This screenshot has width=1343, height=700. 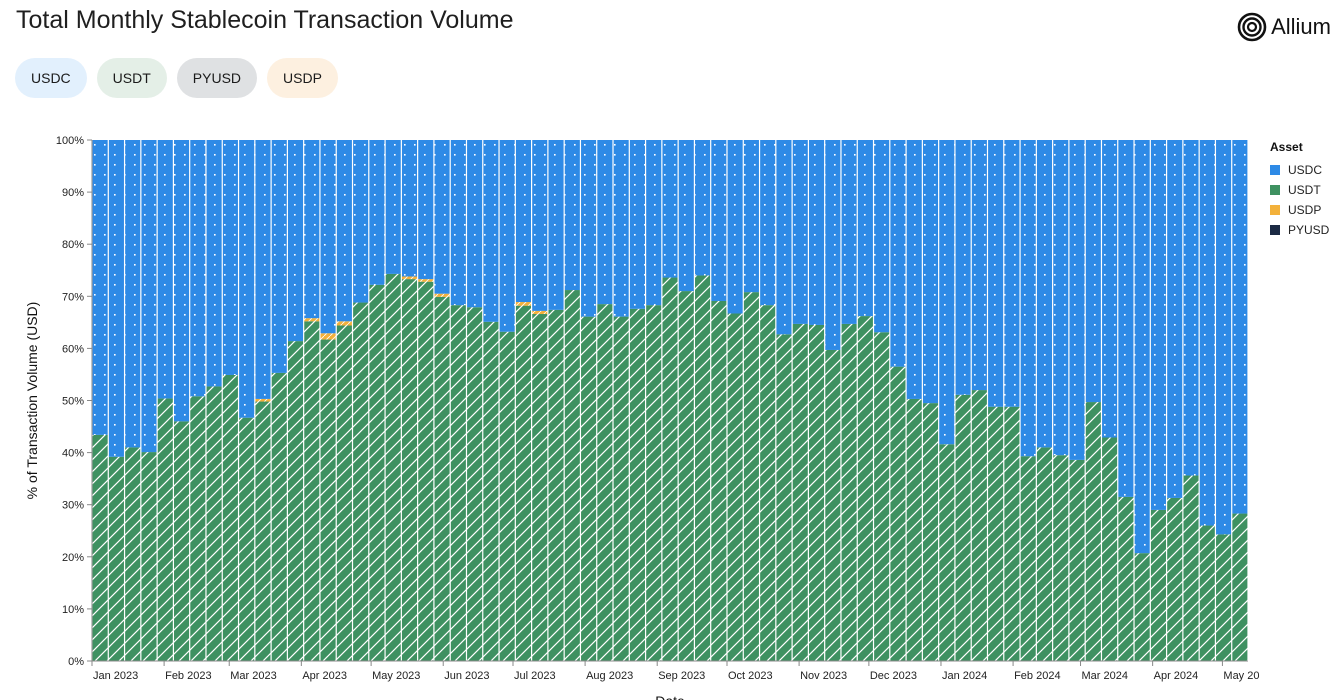 I want to click on y-tick-label: 50%, so click(x=73, y=402).